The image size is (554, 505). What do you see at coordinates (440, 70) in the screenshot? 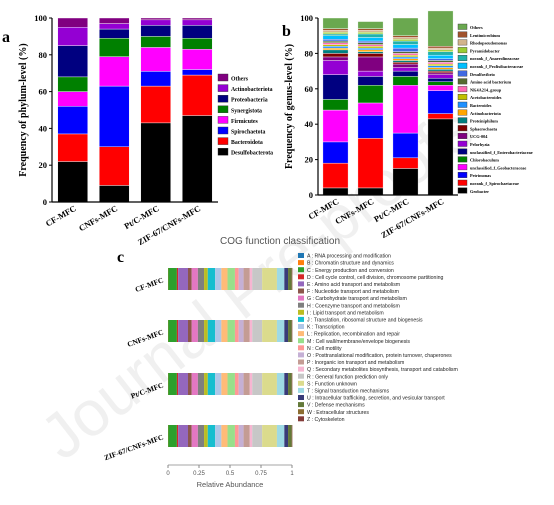
I see `b-bar-zif-67-cnfs-mfc-proteiniphilum` at bounding box center [440, 70].